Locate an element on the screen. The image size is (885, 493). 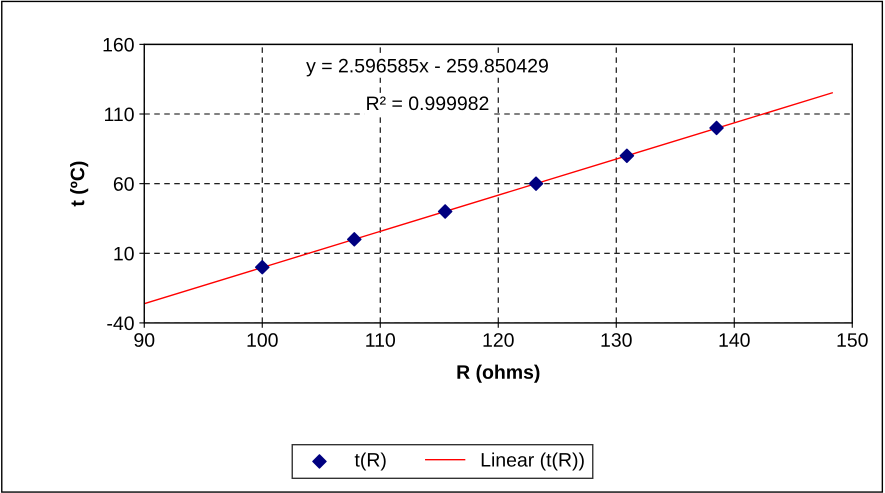
x-tick-label: 120 is located at coordinates (499, 340).